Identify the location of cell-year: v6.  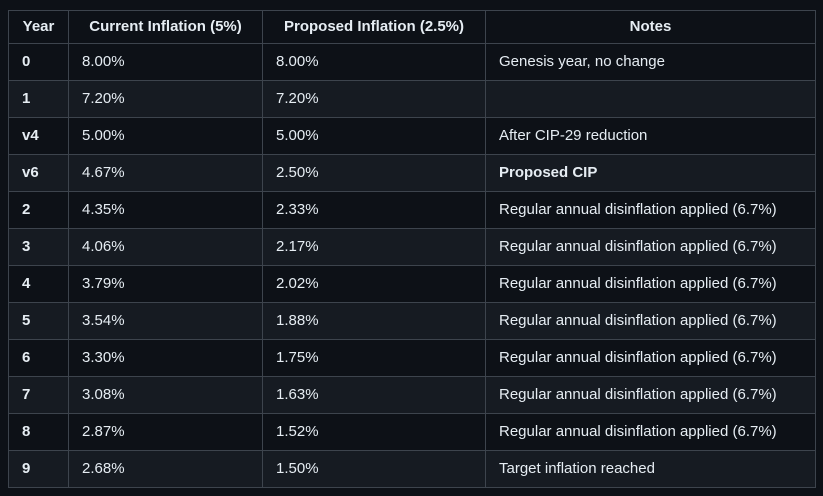
(38, 173).